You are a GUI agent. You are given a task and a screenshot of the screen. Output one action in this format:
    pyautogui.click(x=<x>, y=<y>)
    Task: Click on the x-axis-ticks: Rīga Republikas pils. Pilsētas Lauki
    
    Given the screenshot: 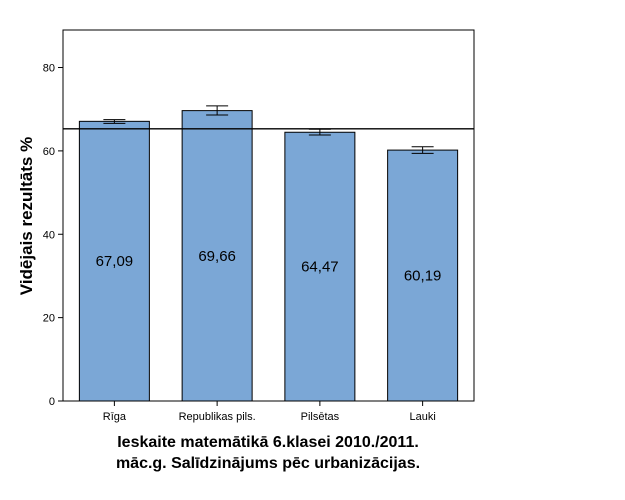 What is the action you would take?
    pyautogui.click(x=269, y=412)
    